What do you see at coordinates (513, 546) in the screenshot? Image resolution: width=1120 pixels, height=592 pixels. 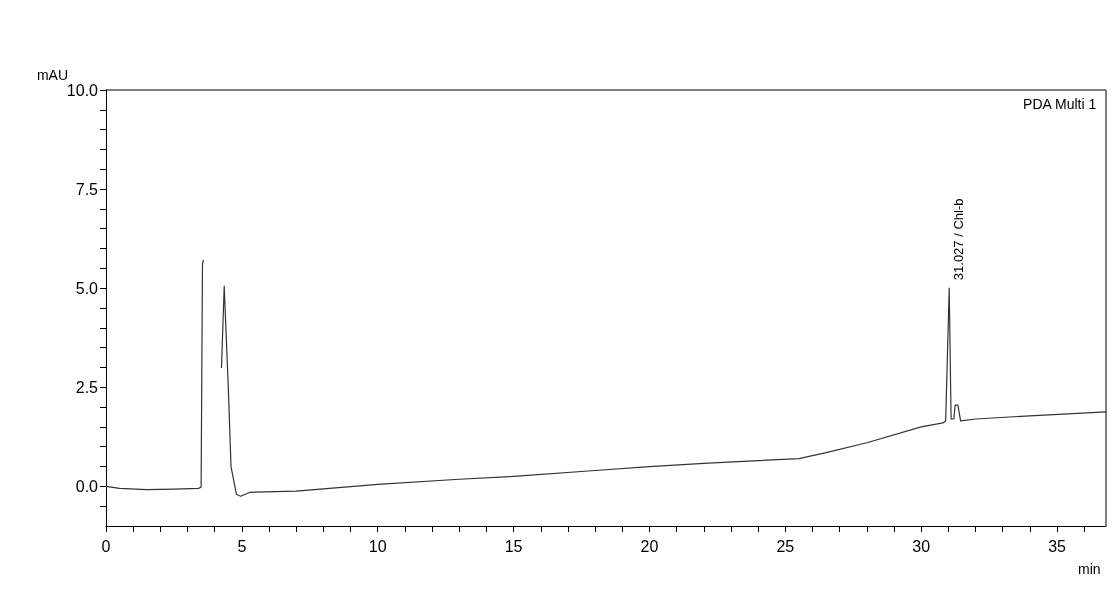 I see `x-tick-label: 15` at bounding box center [513, 546].